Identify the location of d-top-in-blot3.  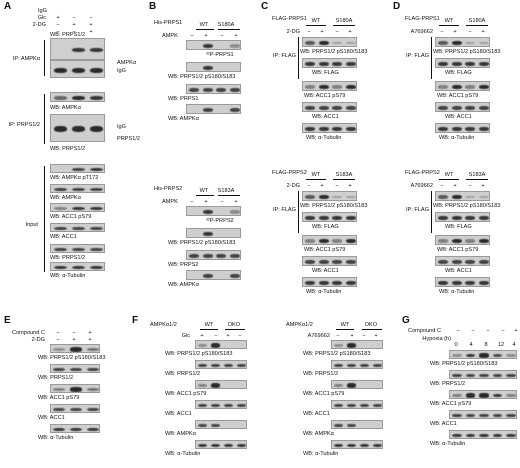
(462, 128).